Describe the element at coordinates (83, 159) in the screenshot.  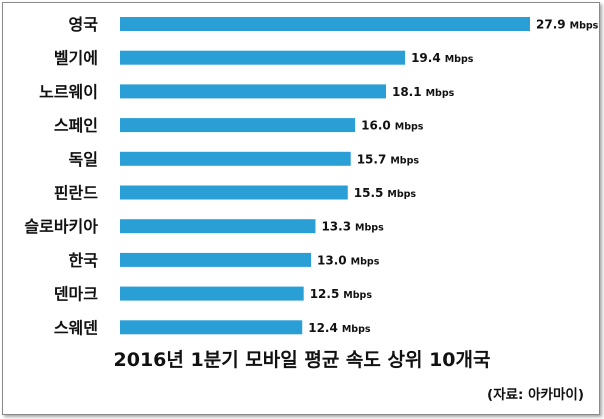
I see `category-label: 독일` at that location.